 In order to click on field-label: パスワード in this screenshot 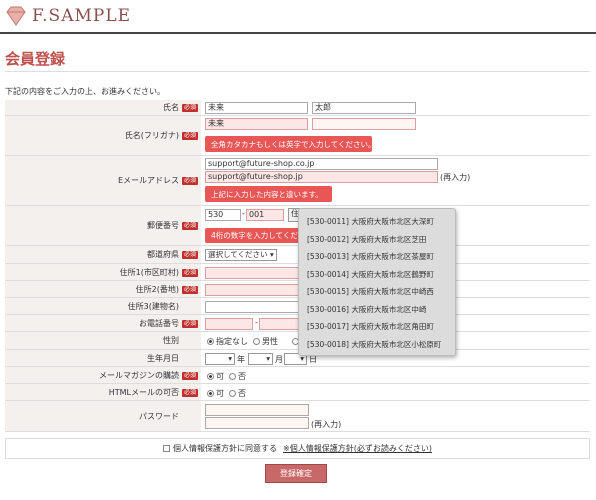, I will do `click(159, 416)`.